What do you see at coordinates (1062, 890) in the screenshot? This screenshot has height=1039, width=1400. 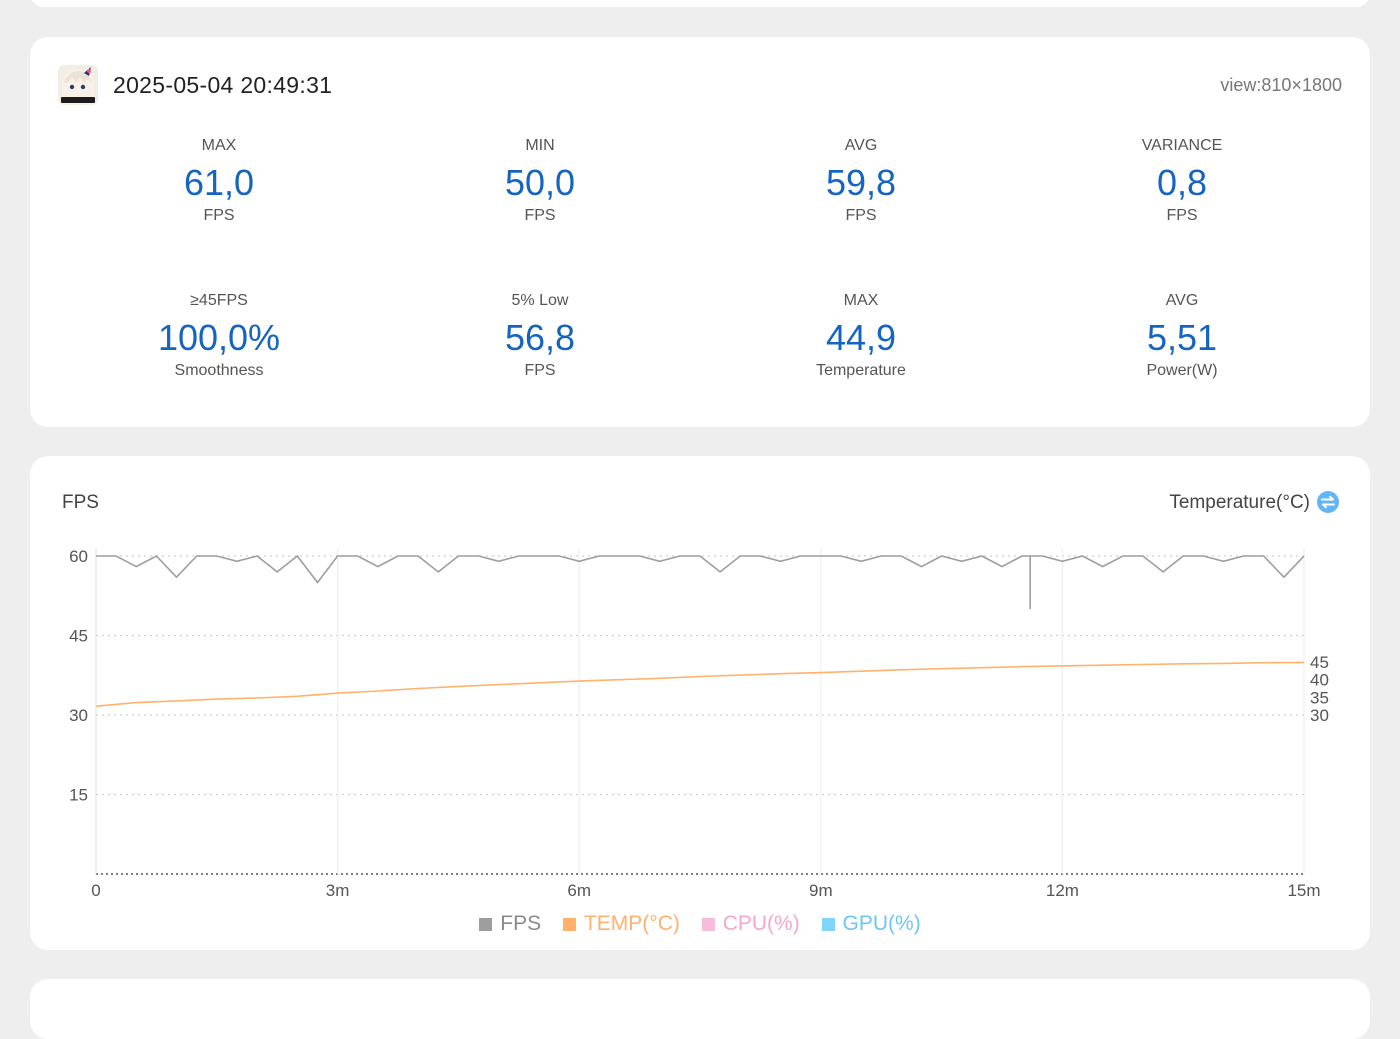 I see `x-tick-label: 12m` at bounding box center [1062, 890].